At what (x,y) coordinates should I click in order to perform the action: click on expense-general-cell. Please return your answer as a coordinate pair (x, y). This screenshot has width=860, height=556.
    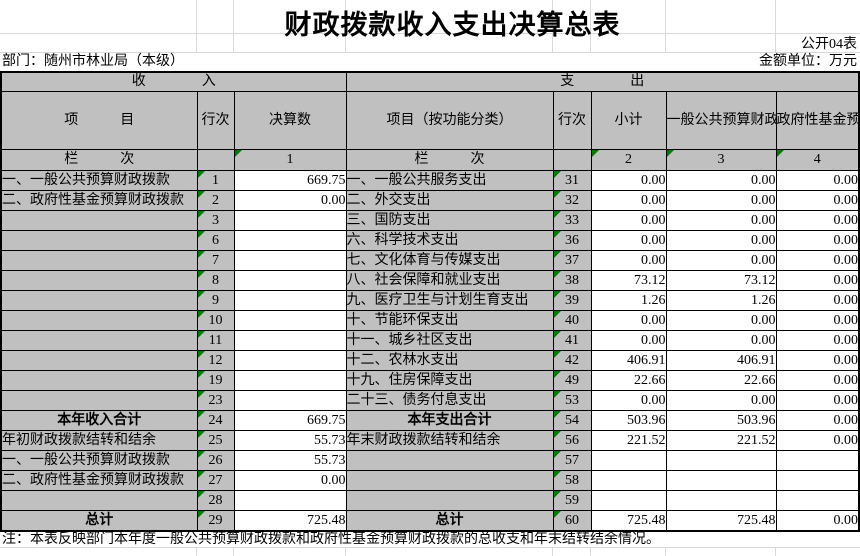
    Looking at the image, I should click on (721, 460).